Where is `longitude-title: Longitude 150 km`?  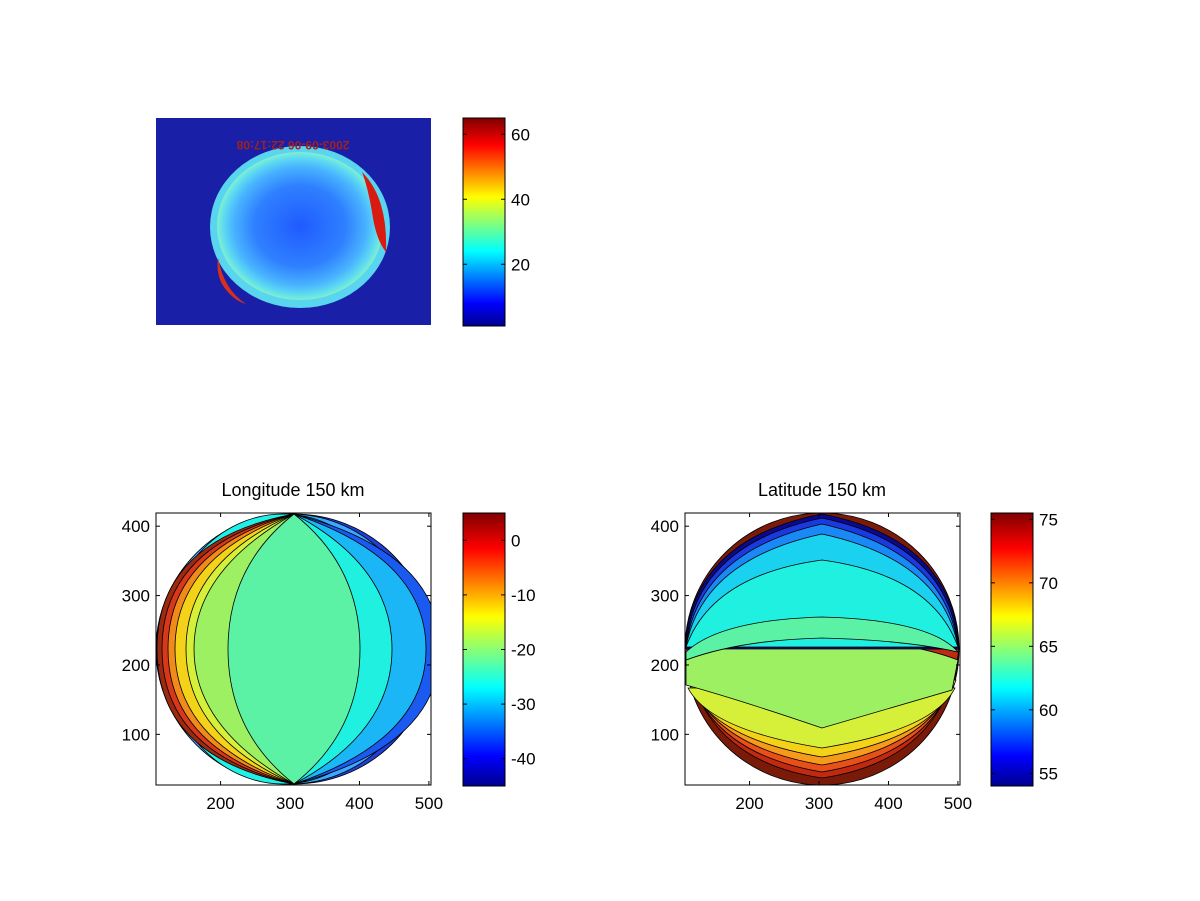
longitude-title: Longitude 150 km is located at coordinates (292, 490).